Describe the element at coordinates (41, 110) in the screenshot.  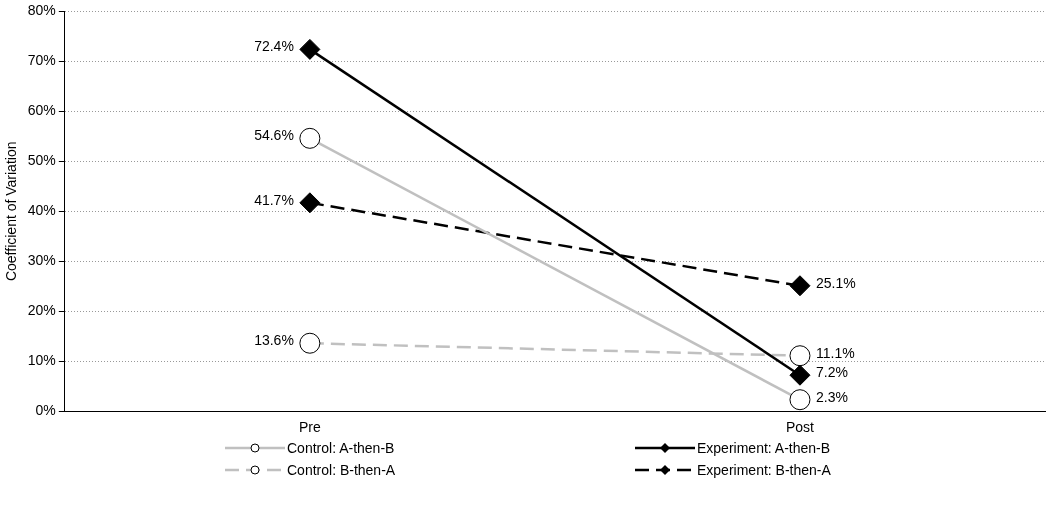
I see `y-tick-label: 60%` at that location.